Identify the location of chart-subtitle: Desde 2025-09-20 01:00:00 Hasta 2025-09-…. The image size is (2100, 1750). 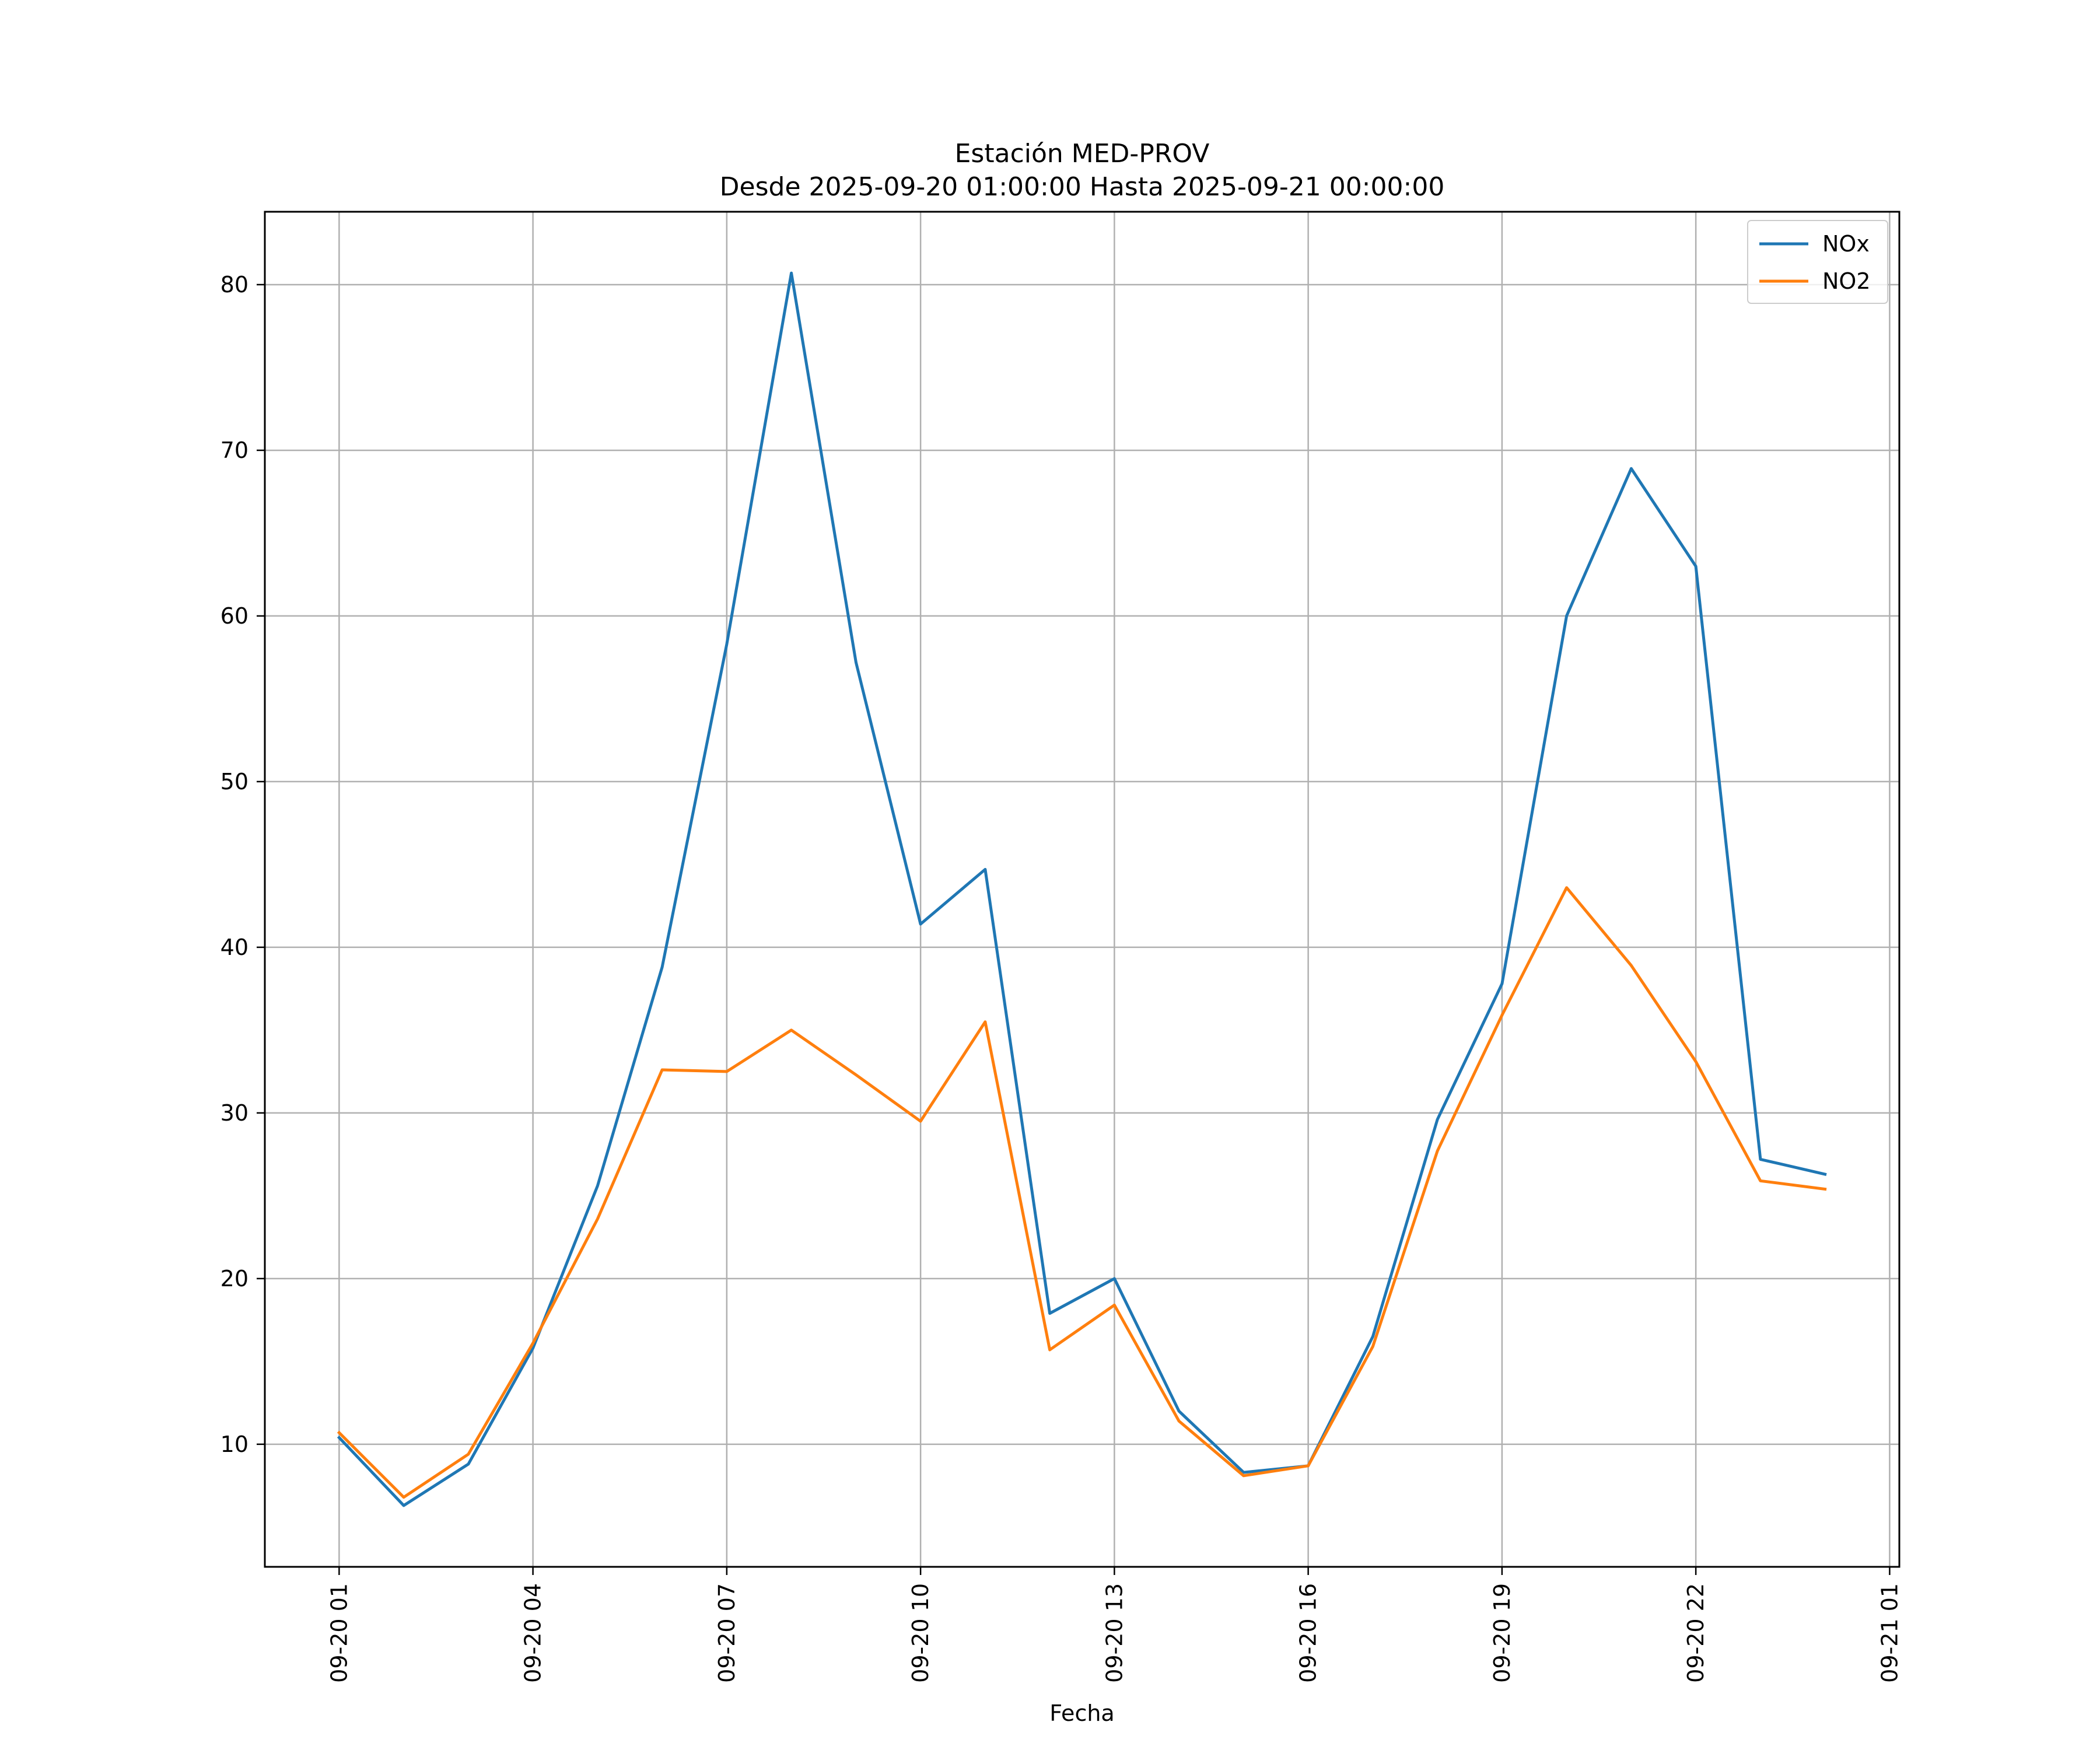
(1082, 187).